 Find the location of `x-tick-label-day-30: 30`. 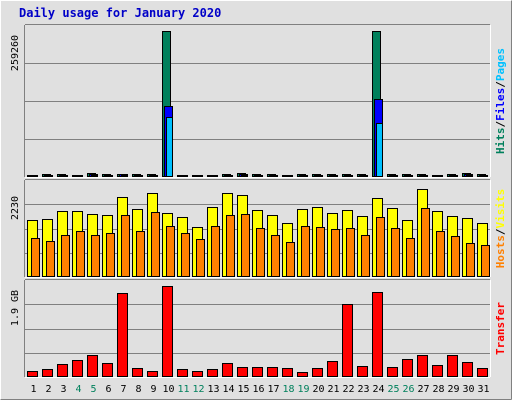

x-tick-label-day-30: 30 is located at coordinates (468, 389).